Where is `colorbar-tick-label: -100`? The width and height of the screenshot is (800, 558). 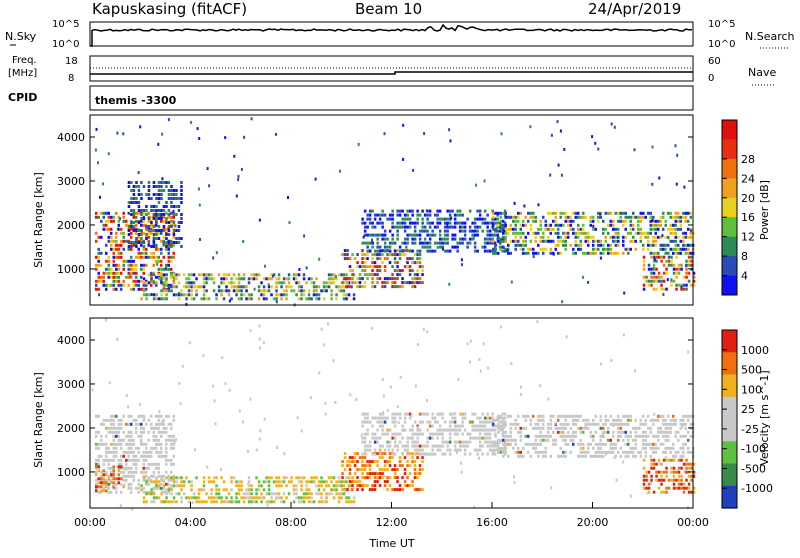
colorbar-tick-label: -100 is located at coordinates (753, 449).